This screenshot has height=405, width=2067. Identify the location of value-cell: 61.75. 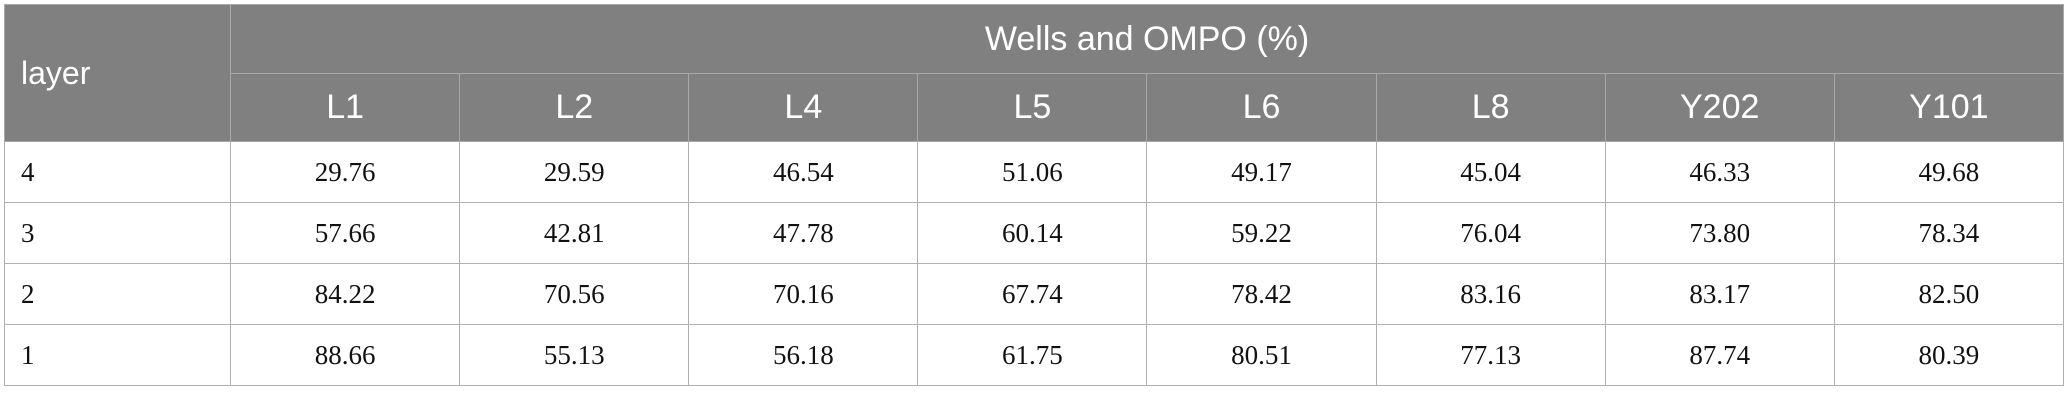
(1032, 355).